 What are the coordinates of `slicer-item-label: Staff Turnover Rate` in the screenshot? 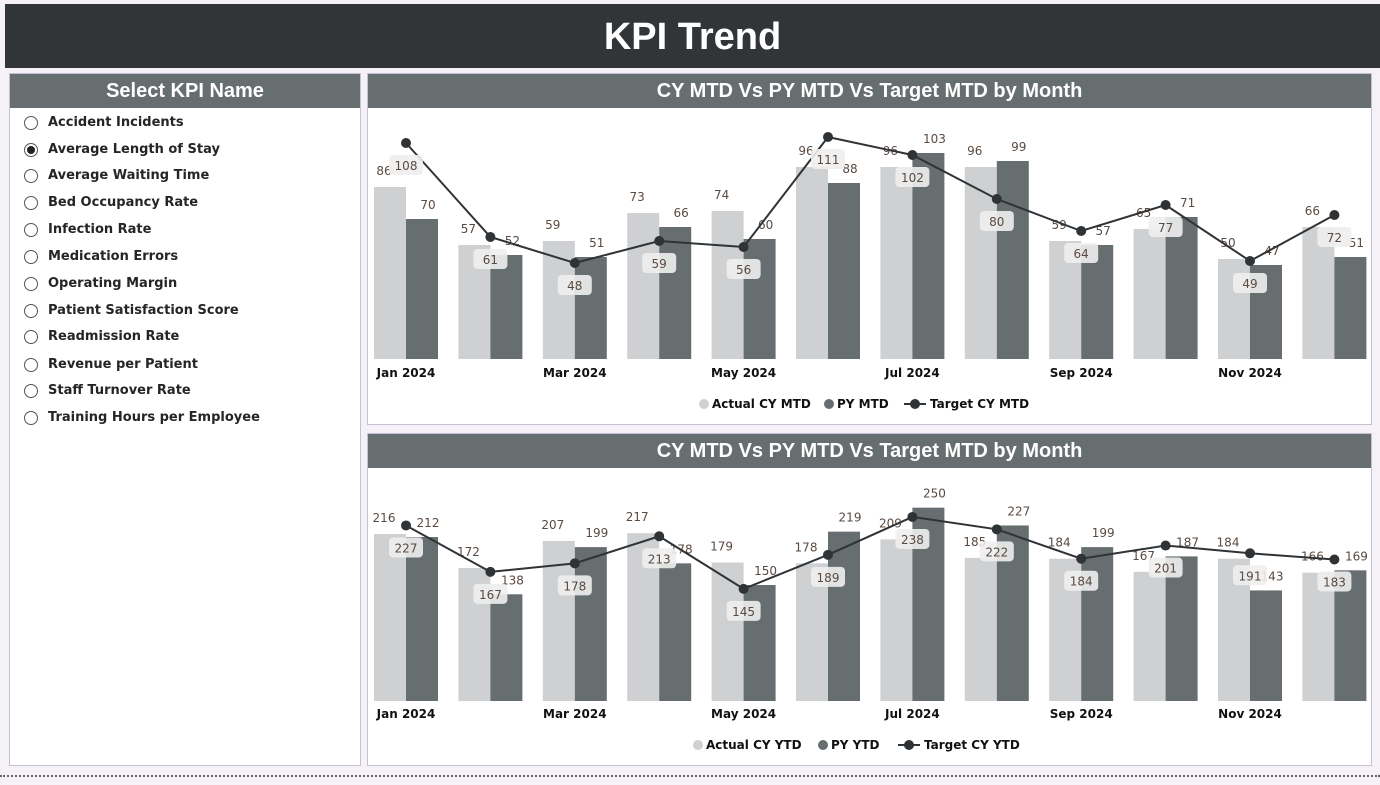 It's located at (119, 390).